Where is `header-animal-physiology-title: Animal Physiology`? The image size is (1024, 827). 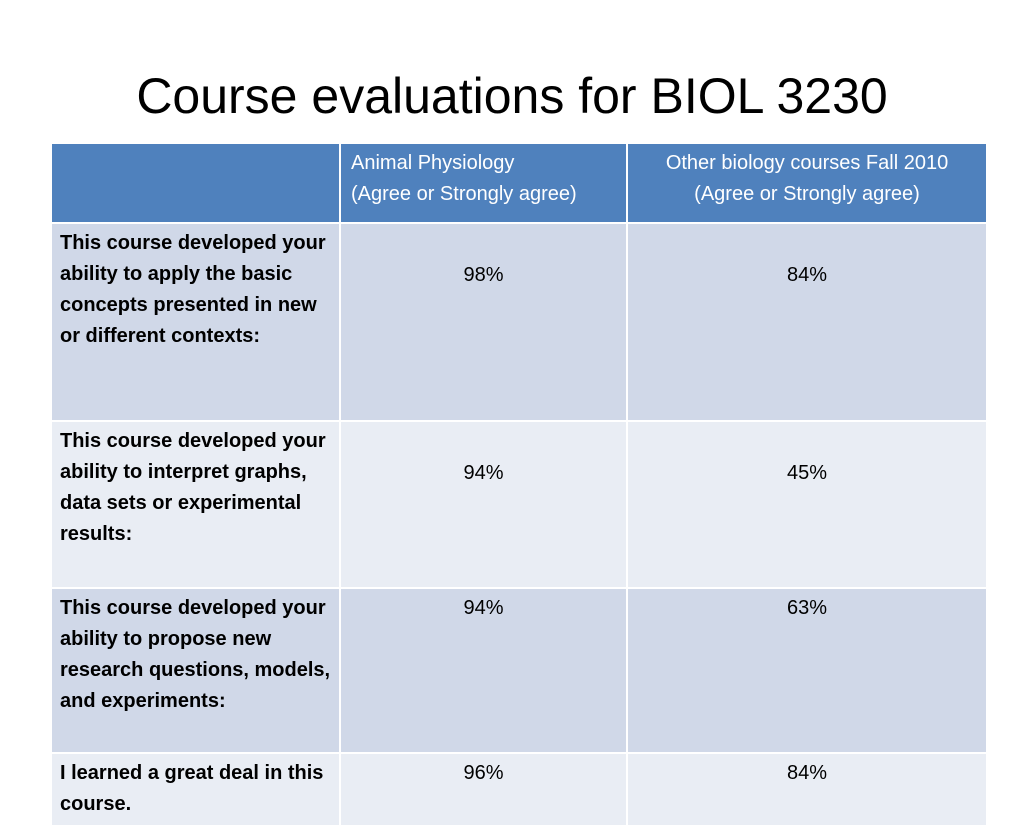
header-animal-physiology-title: Animal Physiology is located at coordinates (433, 163).